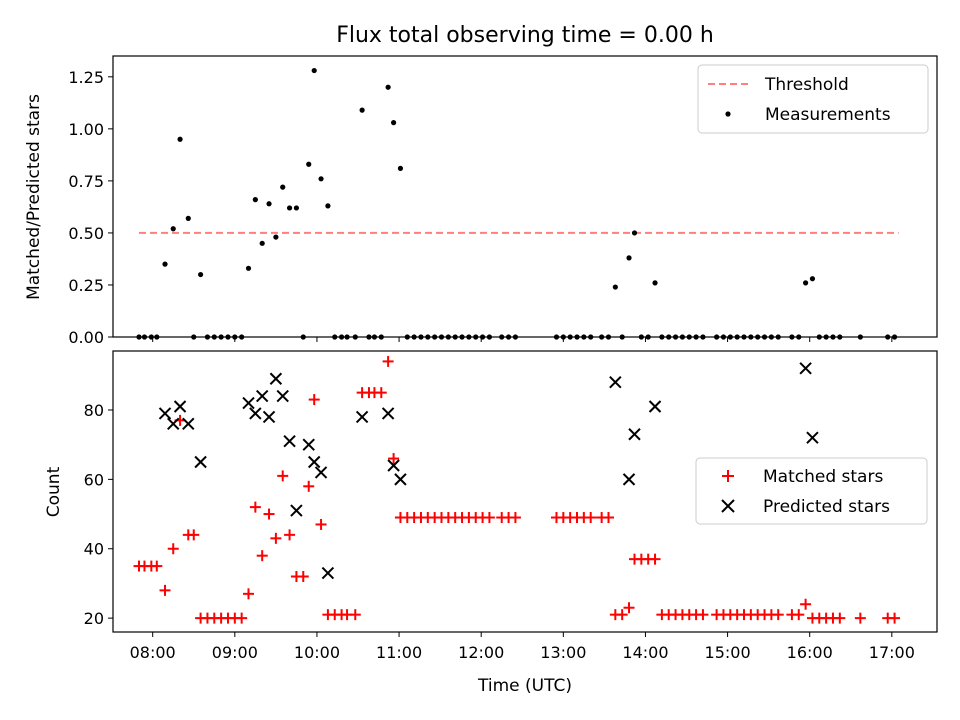 This screenshot has height=720, width=960. What do you see at coordinates (813, 99) in the screenshot?
I see `top-legend: Threshold Measurements` at bounding box center [813, 99].